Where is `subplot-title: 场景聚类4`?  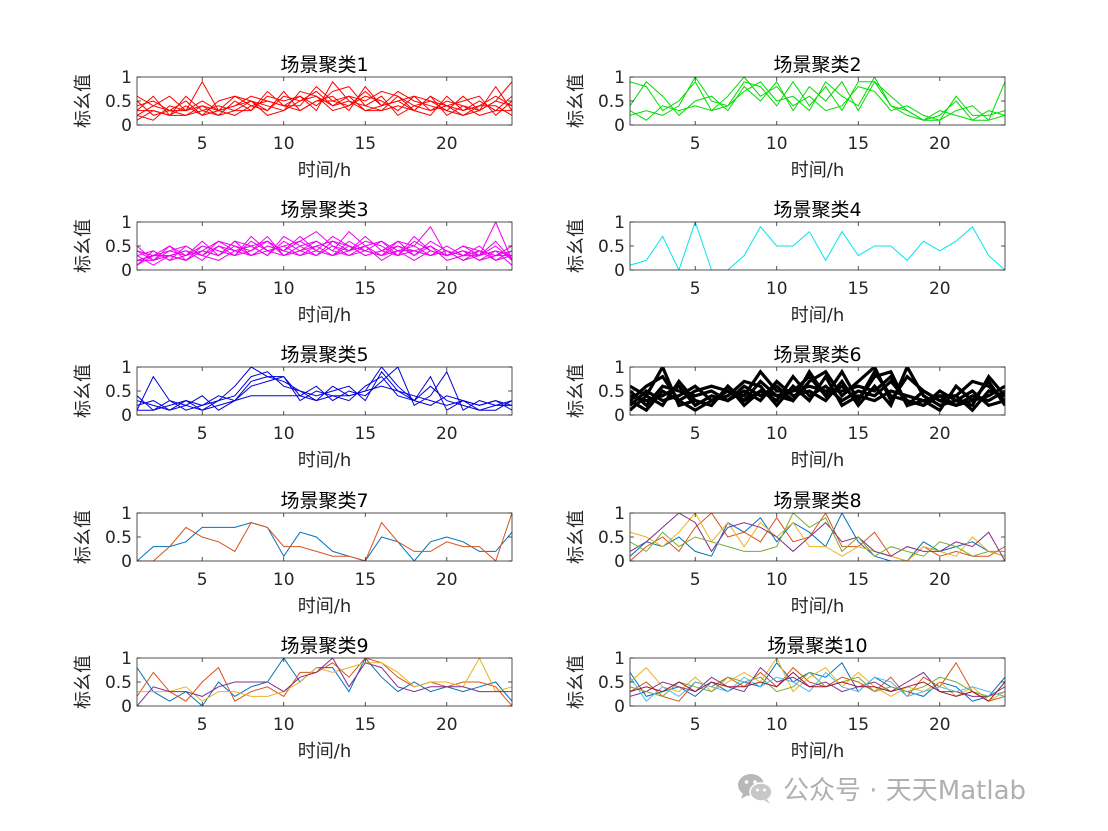 subplot-title: 场景聚类4 is located at coordinates (817, 210).